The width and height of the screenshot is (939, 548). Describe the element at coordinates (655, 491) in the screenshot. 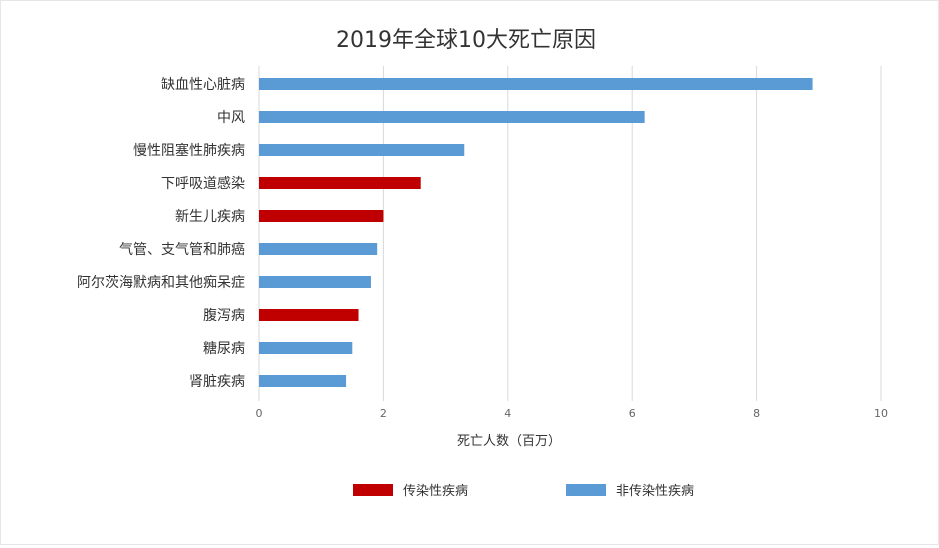

I see `legend-label: 非传染性疾病` at that location.